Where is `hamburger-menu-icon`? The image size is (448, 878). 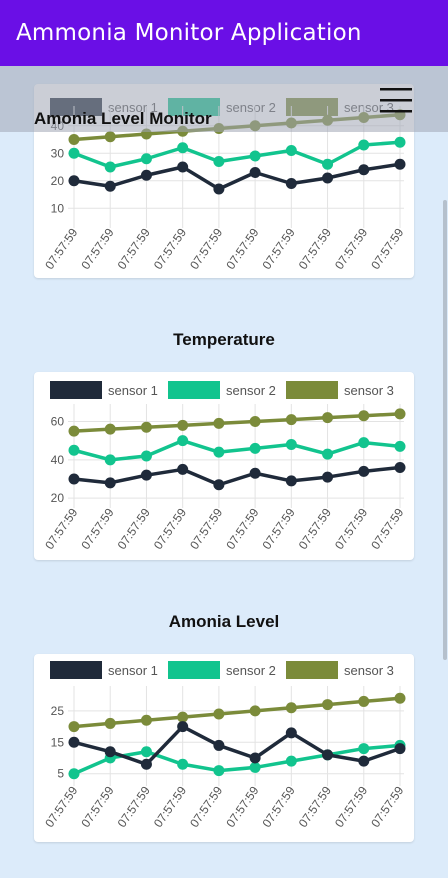
hamburger-menu-icon is located at coordinates (396, 101).